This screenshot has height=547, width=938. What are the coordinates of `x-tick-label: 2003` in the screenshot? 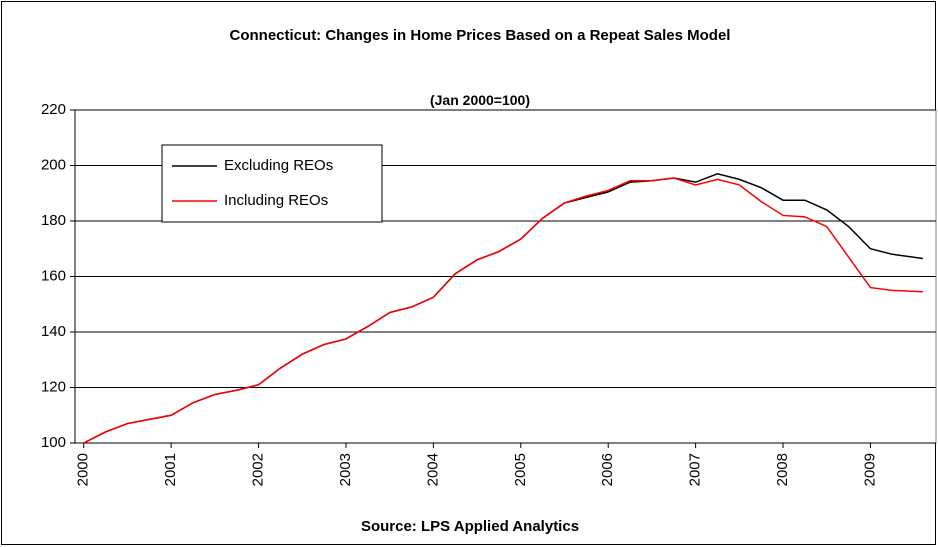 It's located at (345, 469).